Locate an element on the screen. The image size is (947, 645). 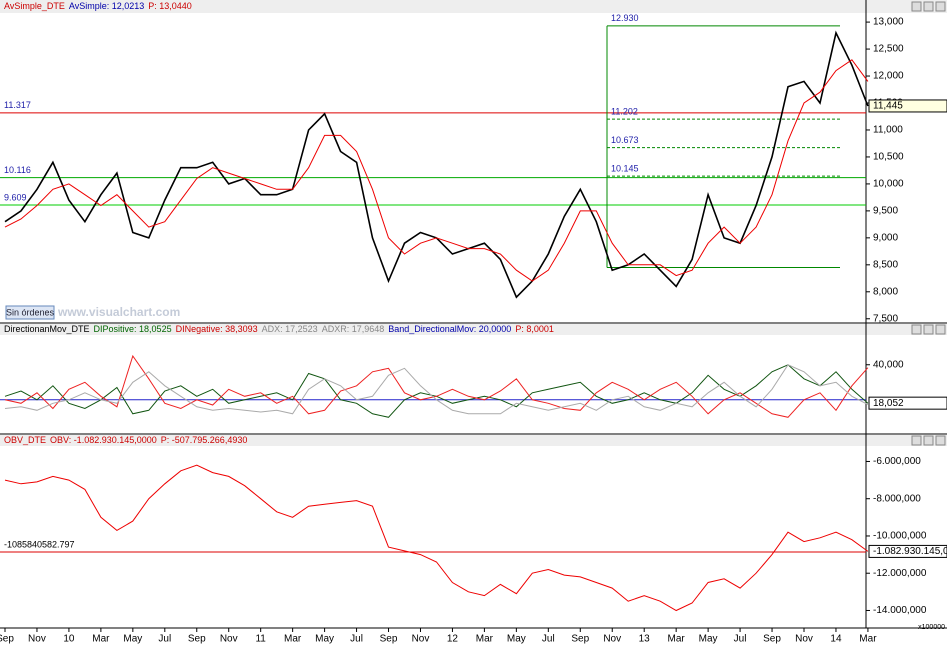
panel-header: AvSimple_DTE AvSimple: 12,0213 P: 13,0440 is located at coordinates (98, 6).